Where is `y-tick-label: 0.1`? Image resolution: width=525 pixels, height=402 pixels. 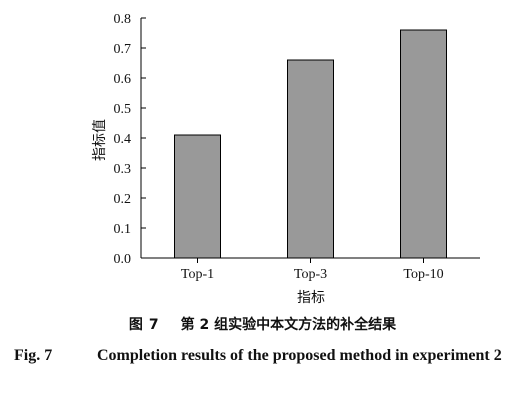
y-tick-label: 0.1 is located at coordinates (123, 229).